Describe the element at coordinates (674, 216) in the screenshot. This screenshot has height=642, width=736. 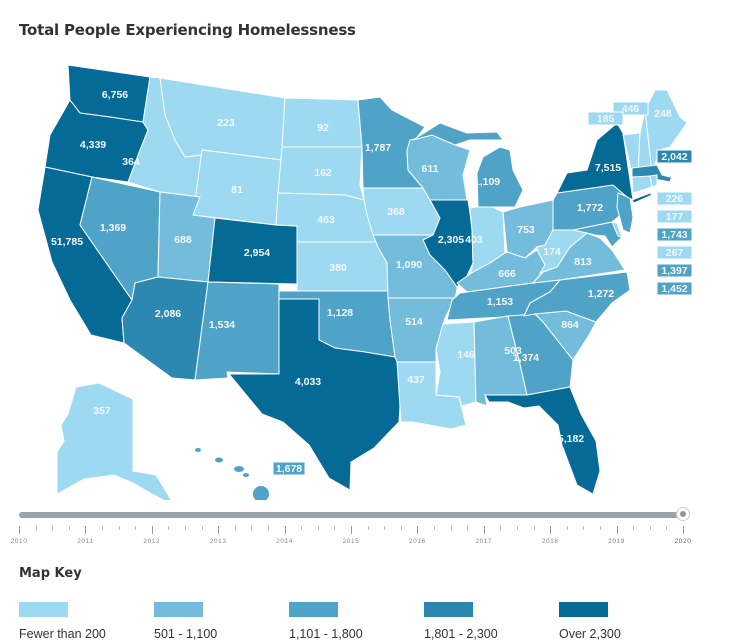
I see `state-value-box-ri: 177` at that location.